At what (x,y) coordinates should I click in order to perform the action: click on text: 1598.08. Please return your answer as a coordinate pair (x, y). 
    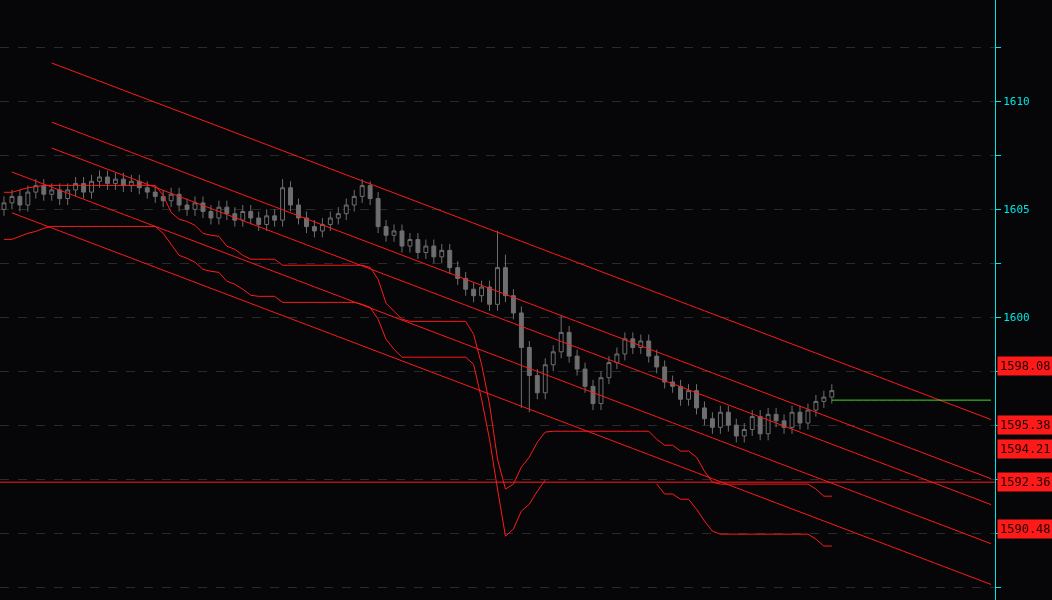
    Looking at the image, I should click on (1025, 366).